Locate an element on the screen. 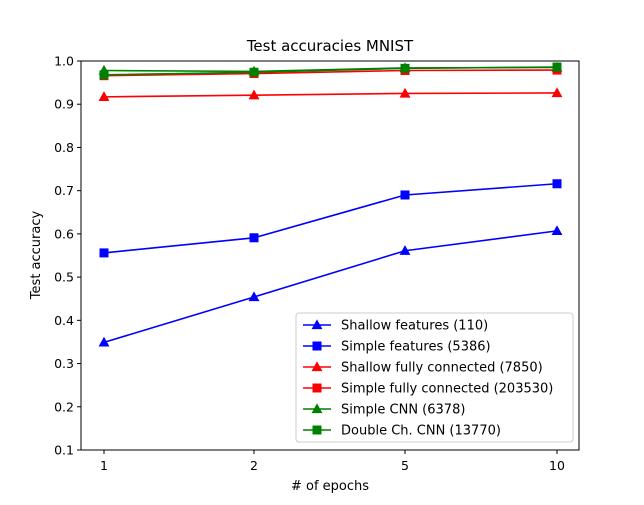 The width and height of the screenshot is (644, 505). x-tick-label: 1 is located at coordinates (104, 465).